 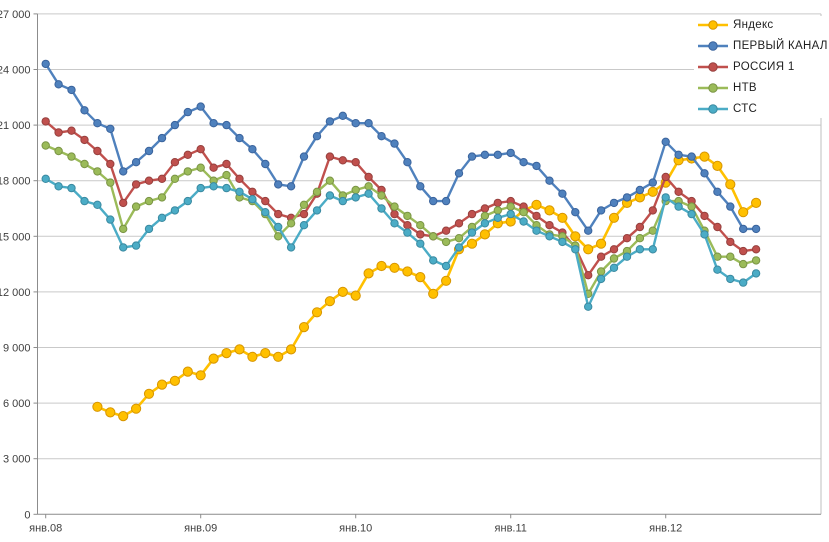 What do you see at coordinates (763, 46) in the screenshot?
I see `legend-item-ПЕРВЫЙ КАНАЛ: ПЕРВЫЙ КАНАЛ` at bounding box center [763, 46].